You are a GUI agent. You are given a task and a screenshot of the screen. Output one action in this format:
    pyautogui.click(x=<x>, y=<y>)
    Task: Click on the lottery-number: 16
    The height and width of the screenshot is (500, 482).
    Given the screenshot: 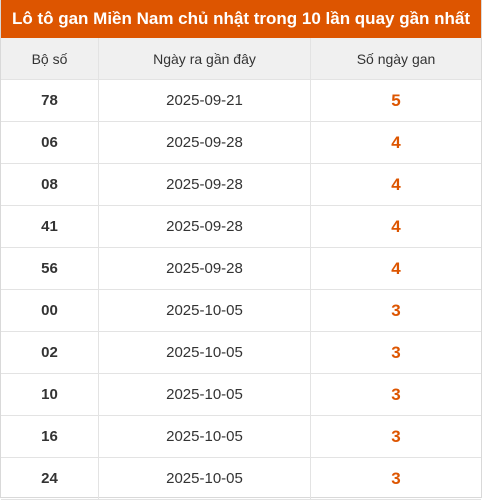 What is the action you would take?
    pyautogui.click(x=50, y=436)
    